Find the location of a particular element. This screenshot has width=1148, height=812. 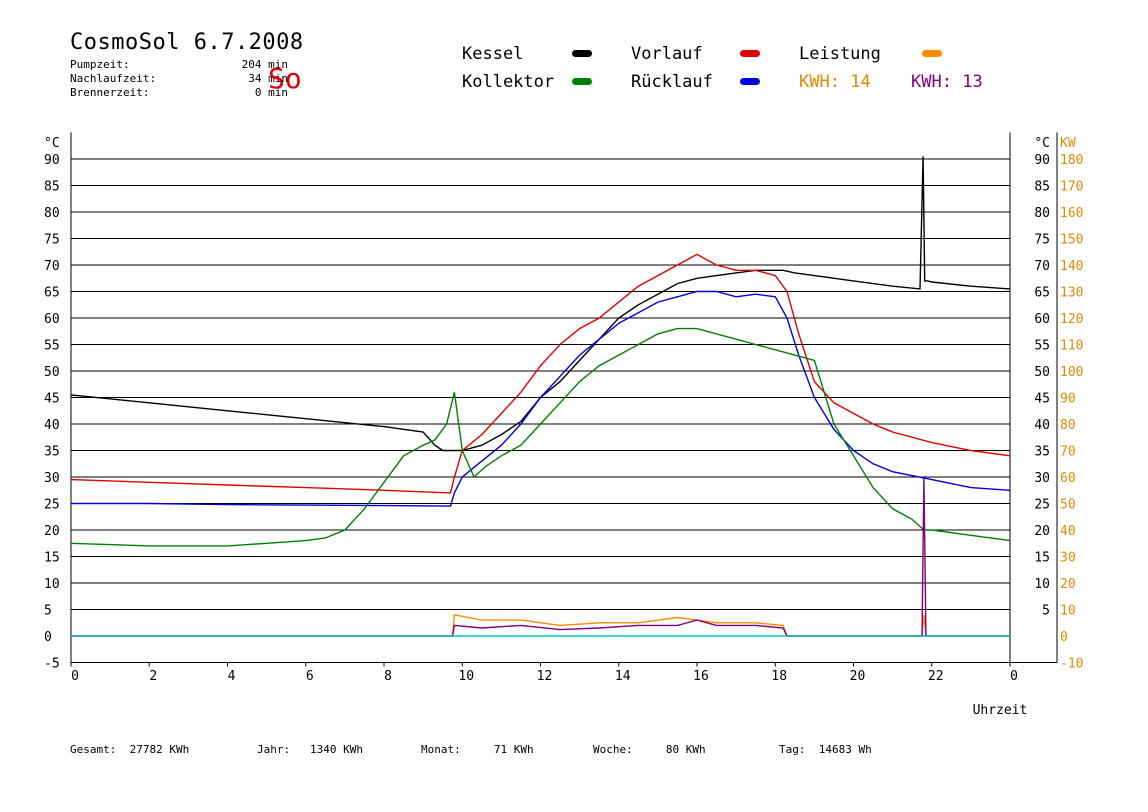

y-tick-label-right: 65 is located at coordinates (1042, 293).